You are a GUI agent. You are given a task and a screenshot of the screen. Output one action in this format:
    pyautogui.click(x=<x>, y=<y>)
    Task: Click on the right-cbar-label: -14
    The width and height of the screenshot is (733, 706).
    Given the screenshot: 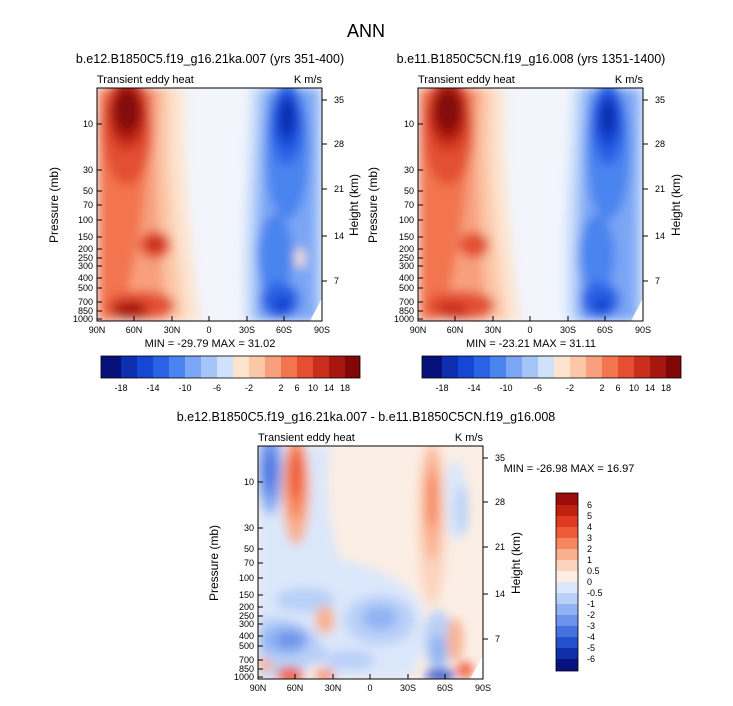 What is the action you would take?
    pyautogui.click(x=473, y=388)
    